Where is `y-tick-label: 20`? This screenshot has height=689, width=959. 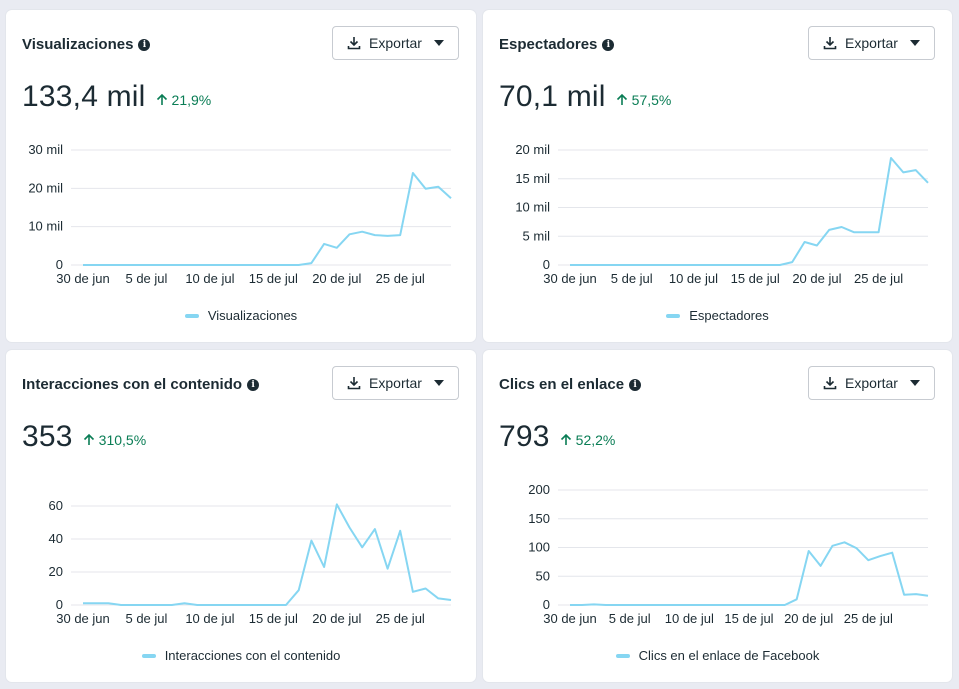
y-tick-label: 20 is located at coordinates (56, 571).